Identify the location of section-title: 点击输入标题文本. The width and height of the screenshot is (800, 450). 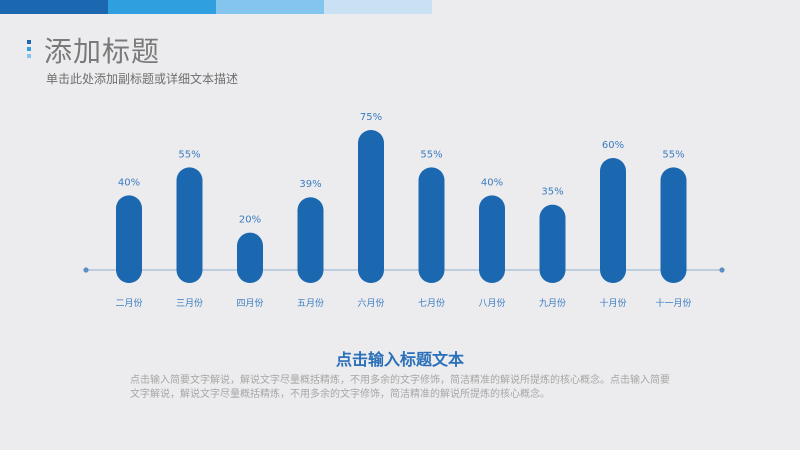
(399, 359).